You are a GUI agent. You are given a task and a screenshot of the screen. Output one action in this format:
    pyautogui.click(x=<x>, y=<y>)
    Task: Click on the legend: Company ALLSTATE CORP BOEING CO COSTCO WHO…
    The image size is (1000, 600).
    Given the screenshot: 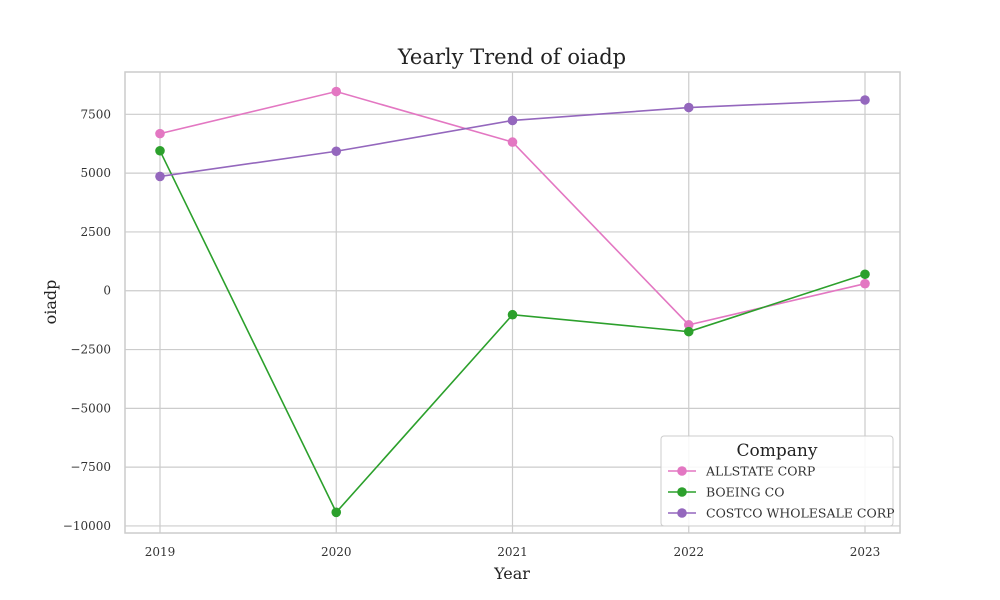 What is the action you would take?
    pyautogui.click(x=777, y=481)
    